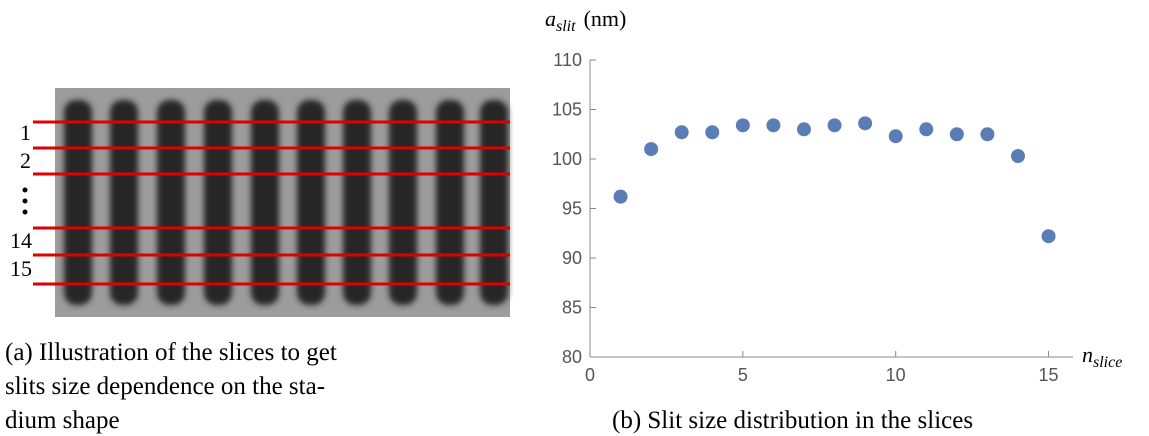 The width and height of the screenshot is (1149, 436). What do you see at coordinates (792, 420) in the screenshot?
I see `caption: (b) Slit size distribution in the slices` at bounding box center [792, 420].